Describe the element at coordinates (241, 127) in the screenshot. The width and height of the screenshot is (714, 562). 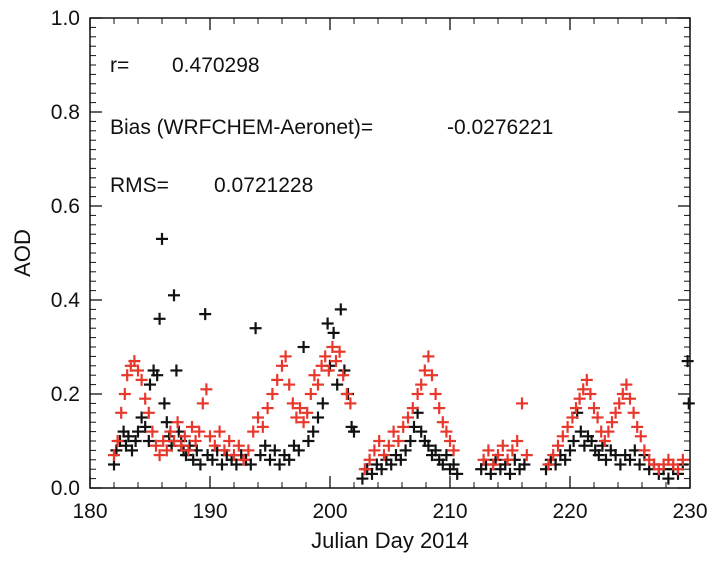
I see `bias-label: Bias (WRFCHEM-Aeronet)=` at that location.